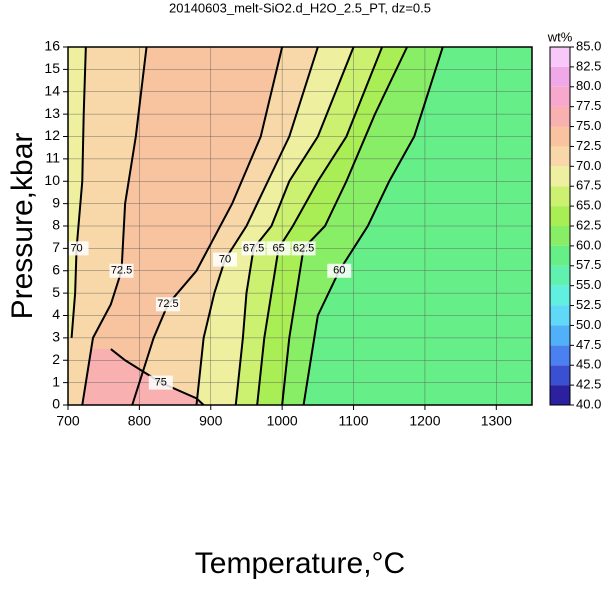 The image size is (608, 592). I want to click on y-tick-label: 16, so click(52, 46).